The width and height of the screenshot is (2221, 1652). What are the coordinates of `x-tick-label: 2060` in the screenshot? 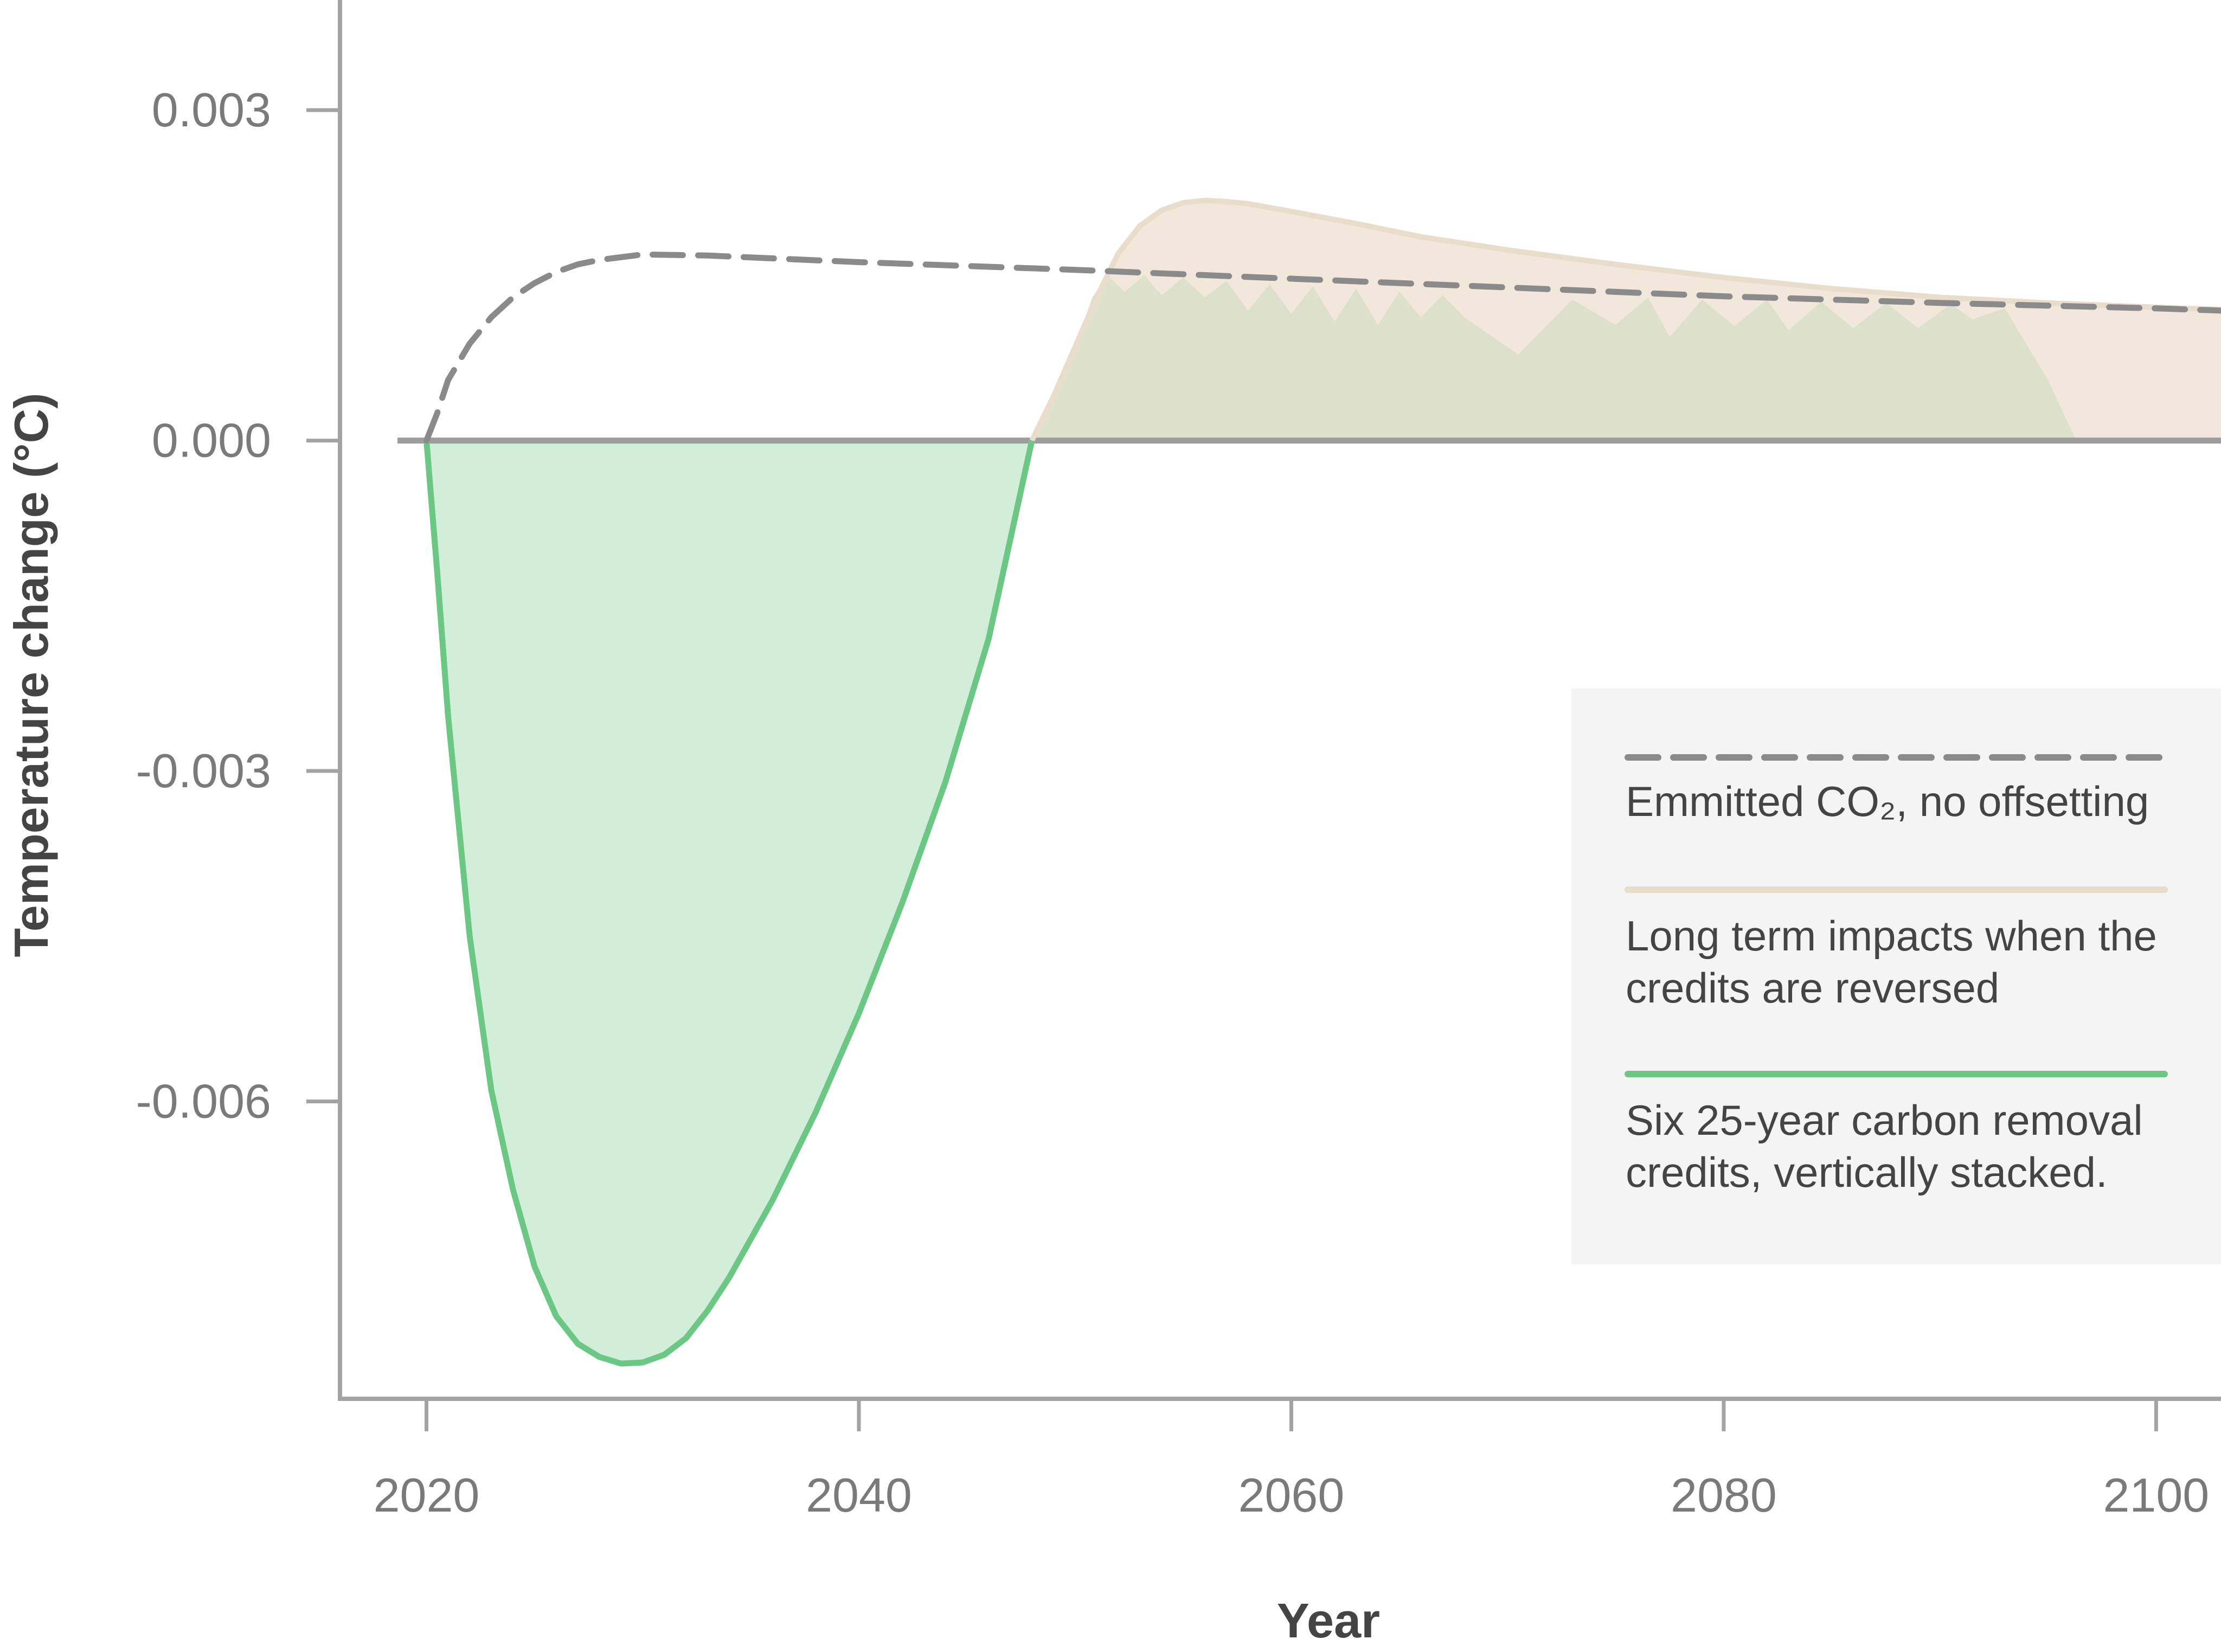 It's located at (1291, 1495).